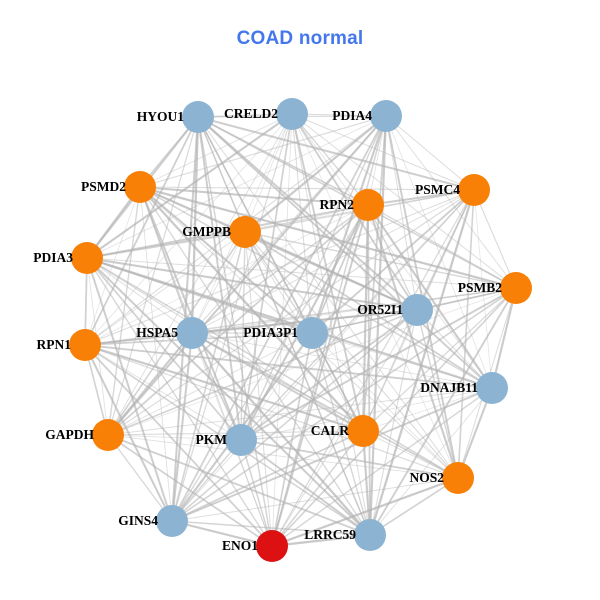 Image resolution: width=600 pixels, height=600 pixels. Describe the element at coordinates (352, 115) in the screenshot. I see `node-label: PDIA4` at that location.